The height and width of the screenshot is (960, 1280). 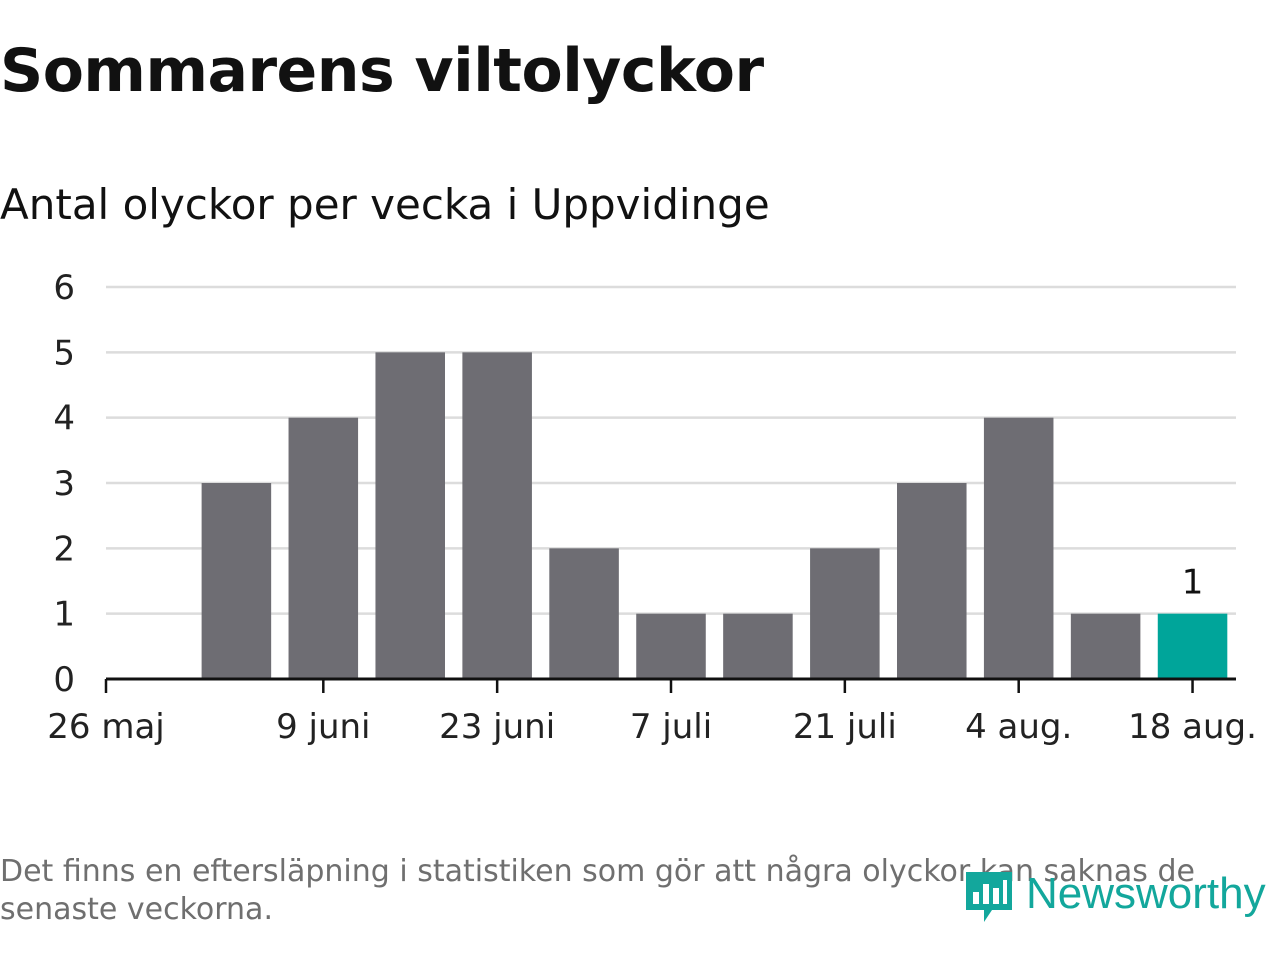 I want to click on x-tick-label: 4 aug., so click(x=1018, y=727).